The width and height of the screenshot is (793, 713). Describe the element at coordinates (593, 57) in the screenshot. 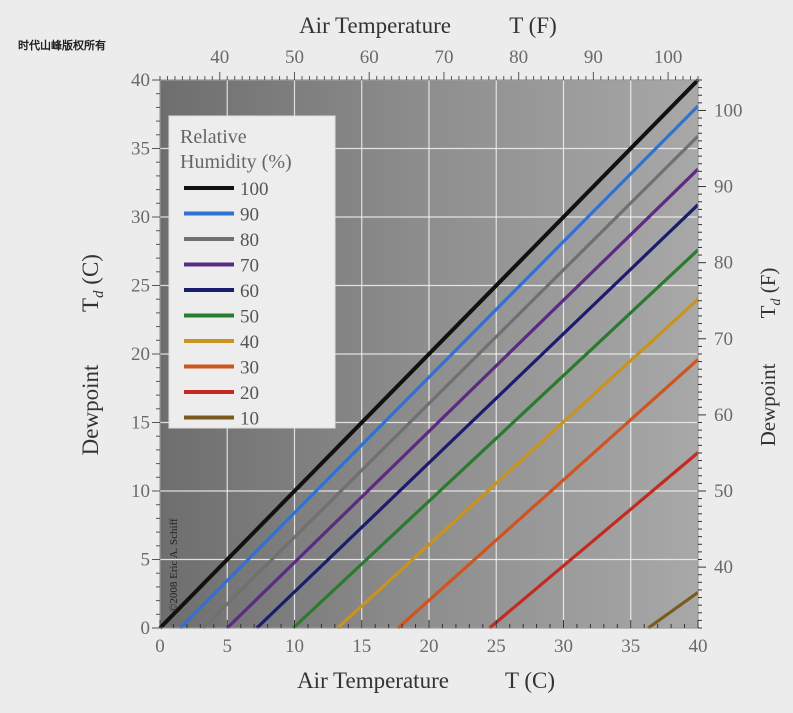

I see `top-tick-label: 90` at that location.